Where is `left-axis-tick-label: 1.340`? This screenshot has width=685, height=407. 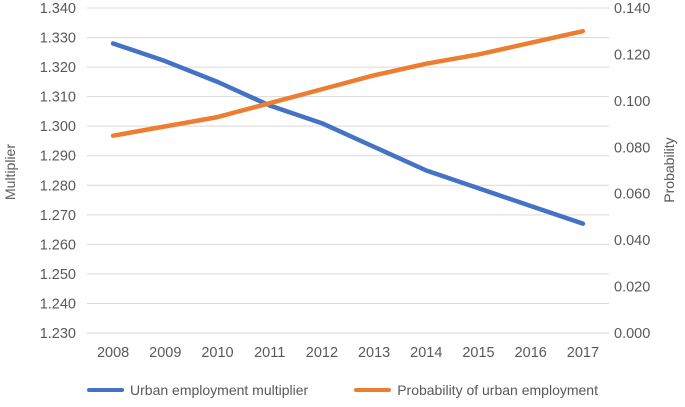 left-axis-tick-label: 1.340 is located at coordinates (58, 9).